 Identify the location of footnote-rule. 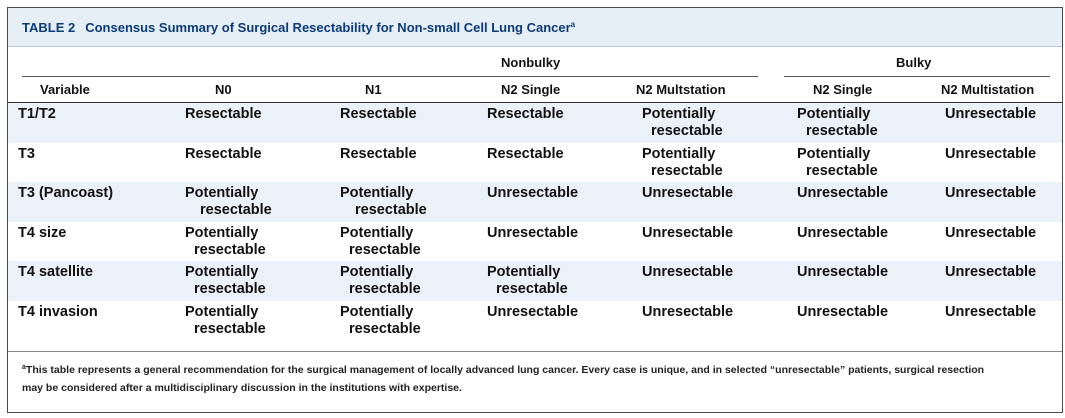
(535, 351).